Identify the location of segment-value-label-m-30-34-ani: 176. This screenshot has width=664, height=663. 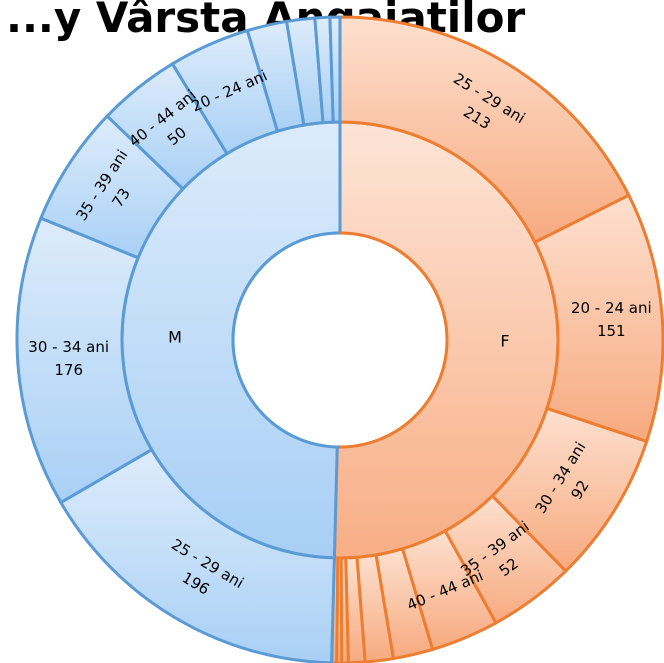
(68, 370).